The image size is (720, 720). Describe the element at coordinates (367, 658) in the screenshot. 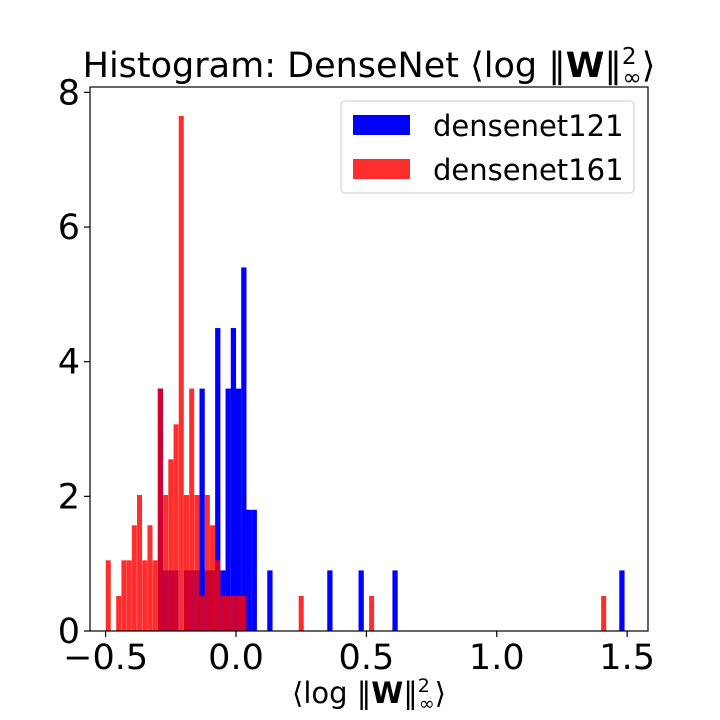

I see `x-tick-label: 0.5` at that location.